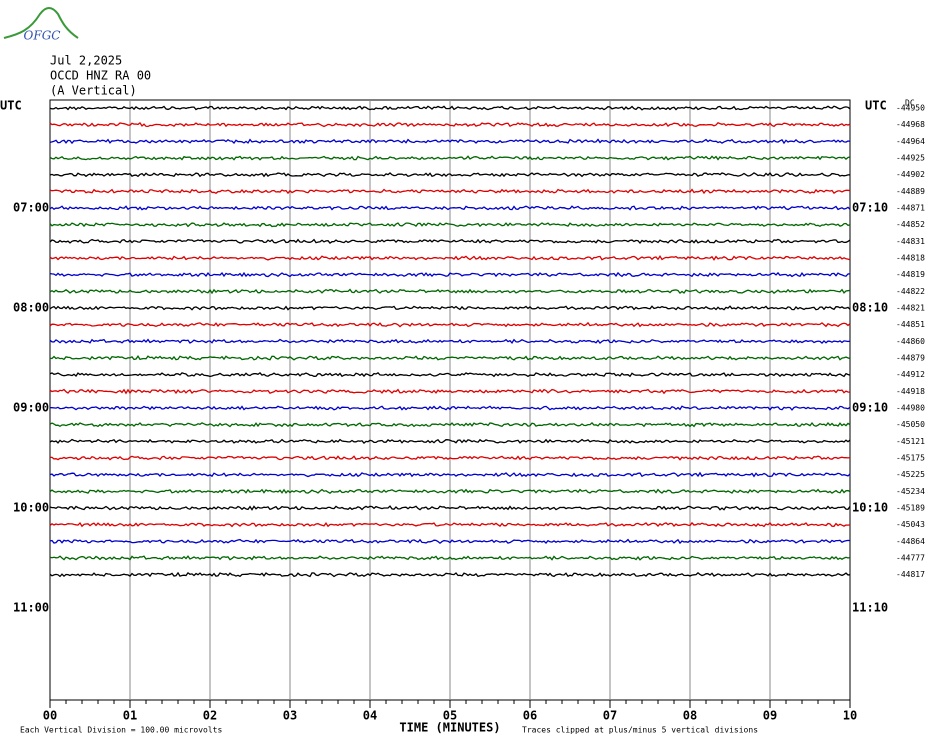 This screenshot has width=930, height=744. Describe the element at coordinates (910, 424) in the screenshot. I see `trace-offset: -45050` at that location.